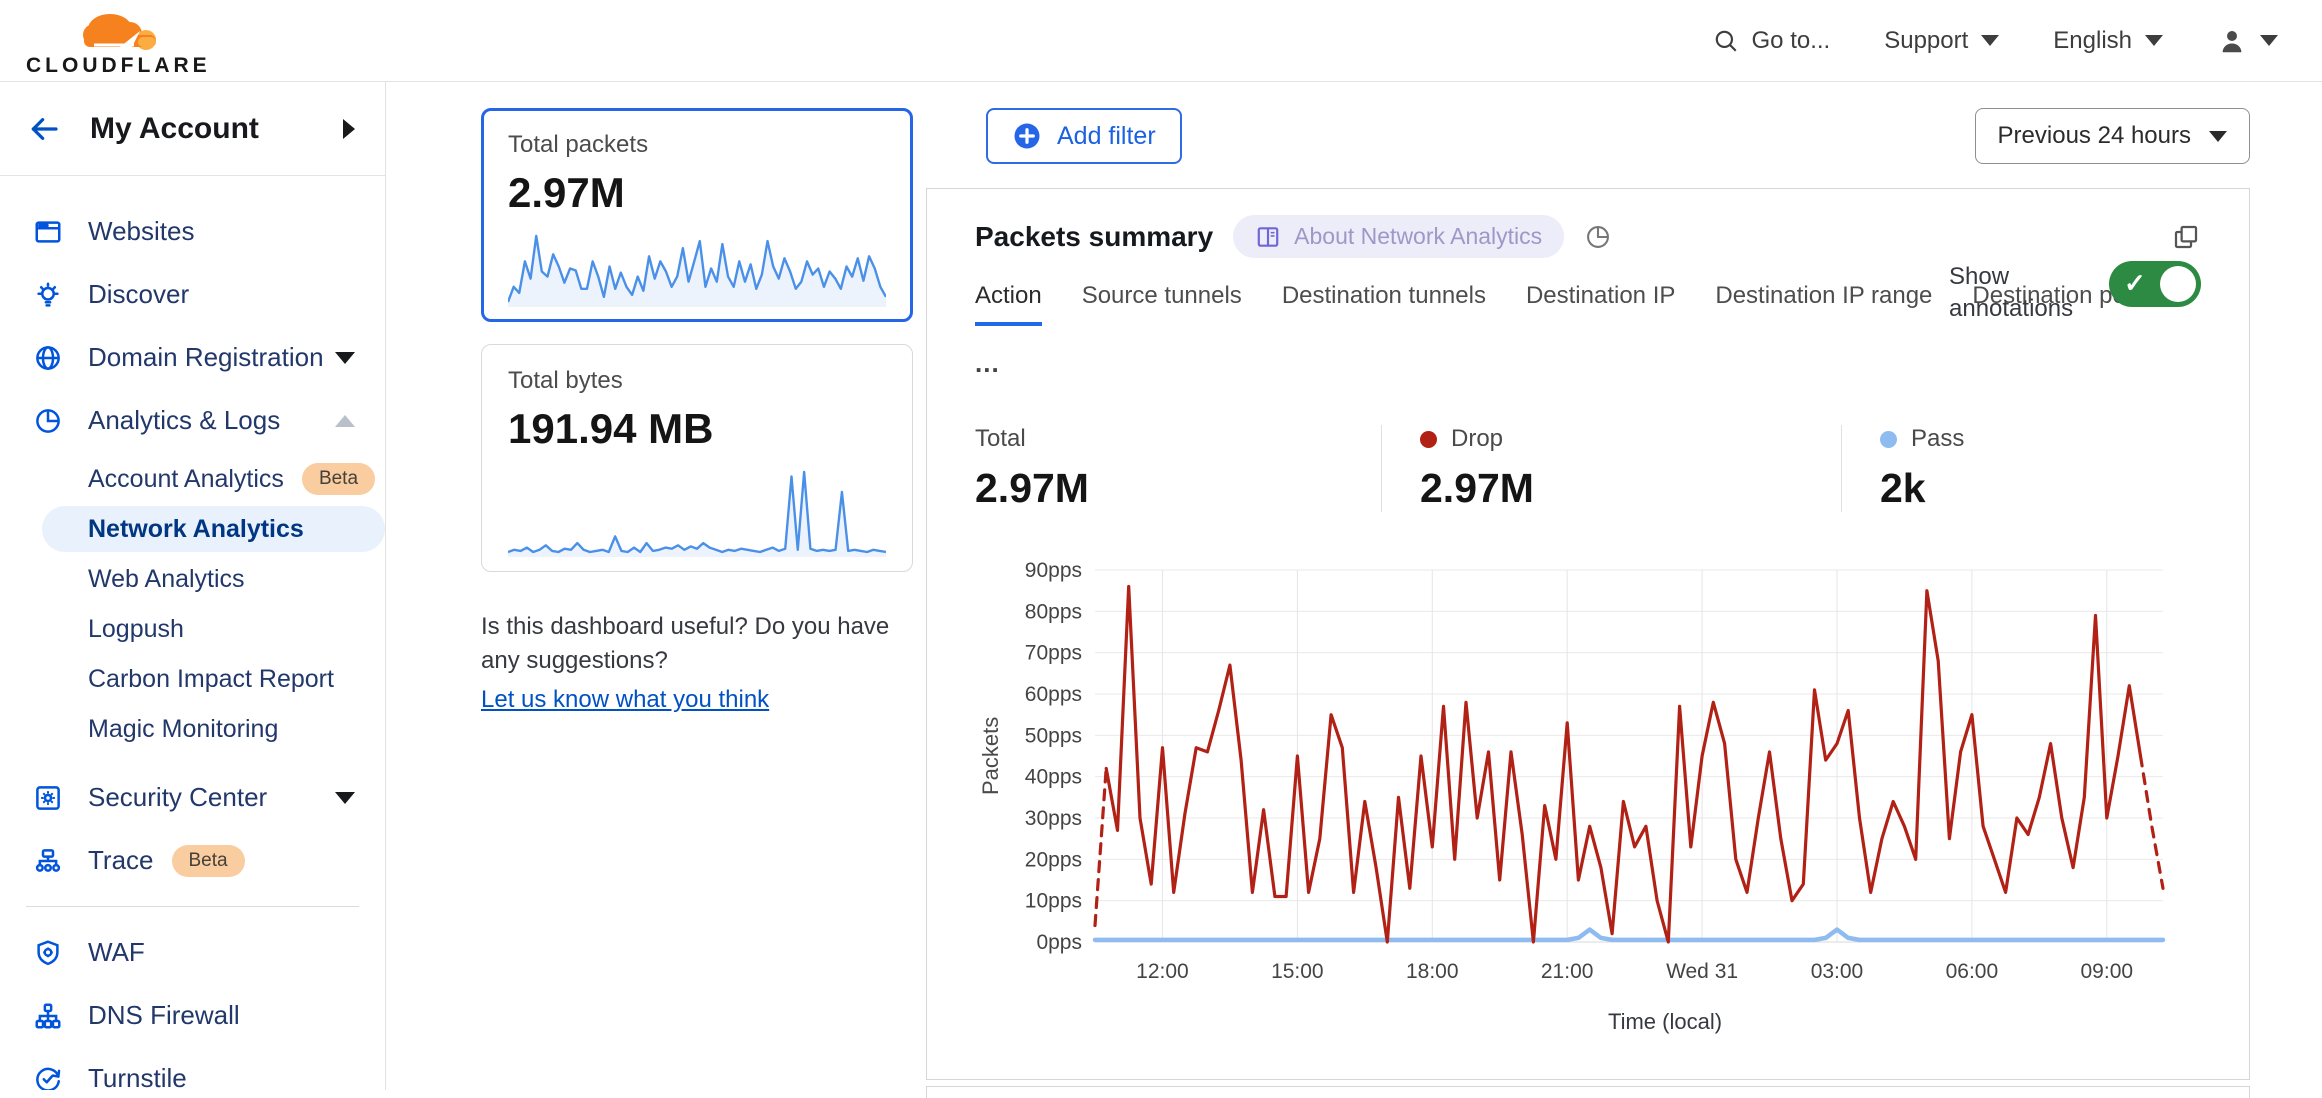 Image resolution: width=2322 pixels, height=1098 pixels. What do you see at coordinates (2015, 293) in the screenshot?
I see `annotations-label: Show annotations` at bounding box center [2015, 293].